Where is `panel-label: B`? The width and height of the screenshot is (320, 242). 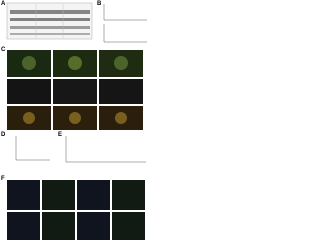
panel-label: B is located at coordinates (99, 4).